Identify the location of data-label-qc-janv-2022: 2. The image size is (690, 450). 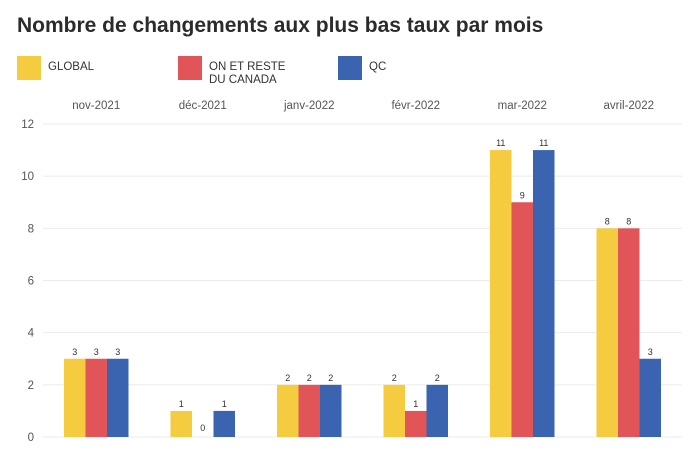
(330, 378).